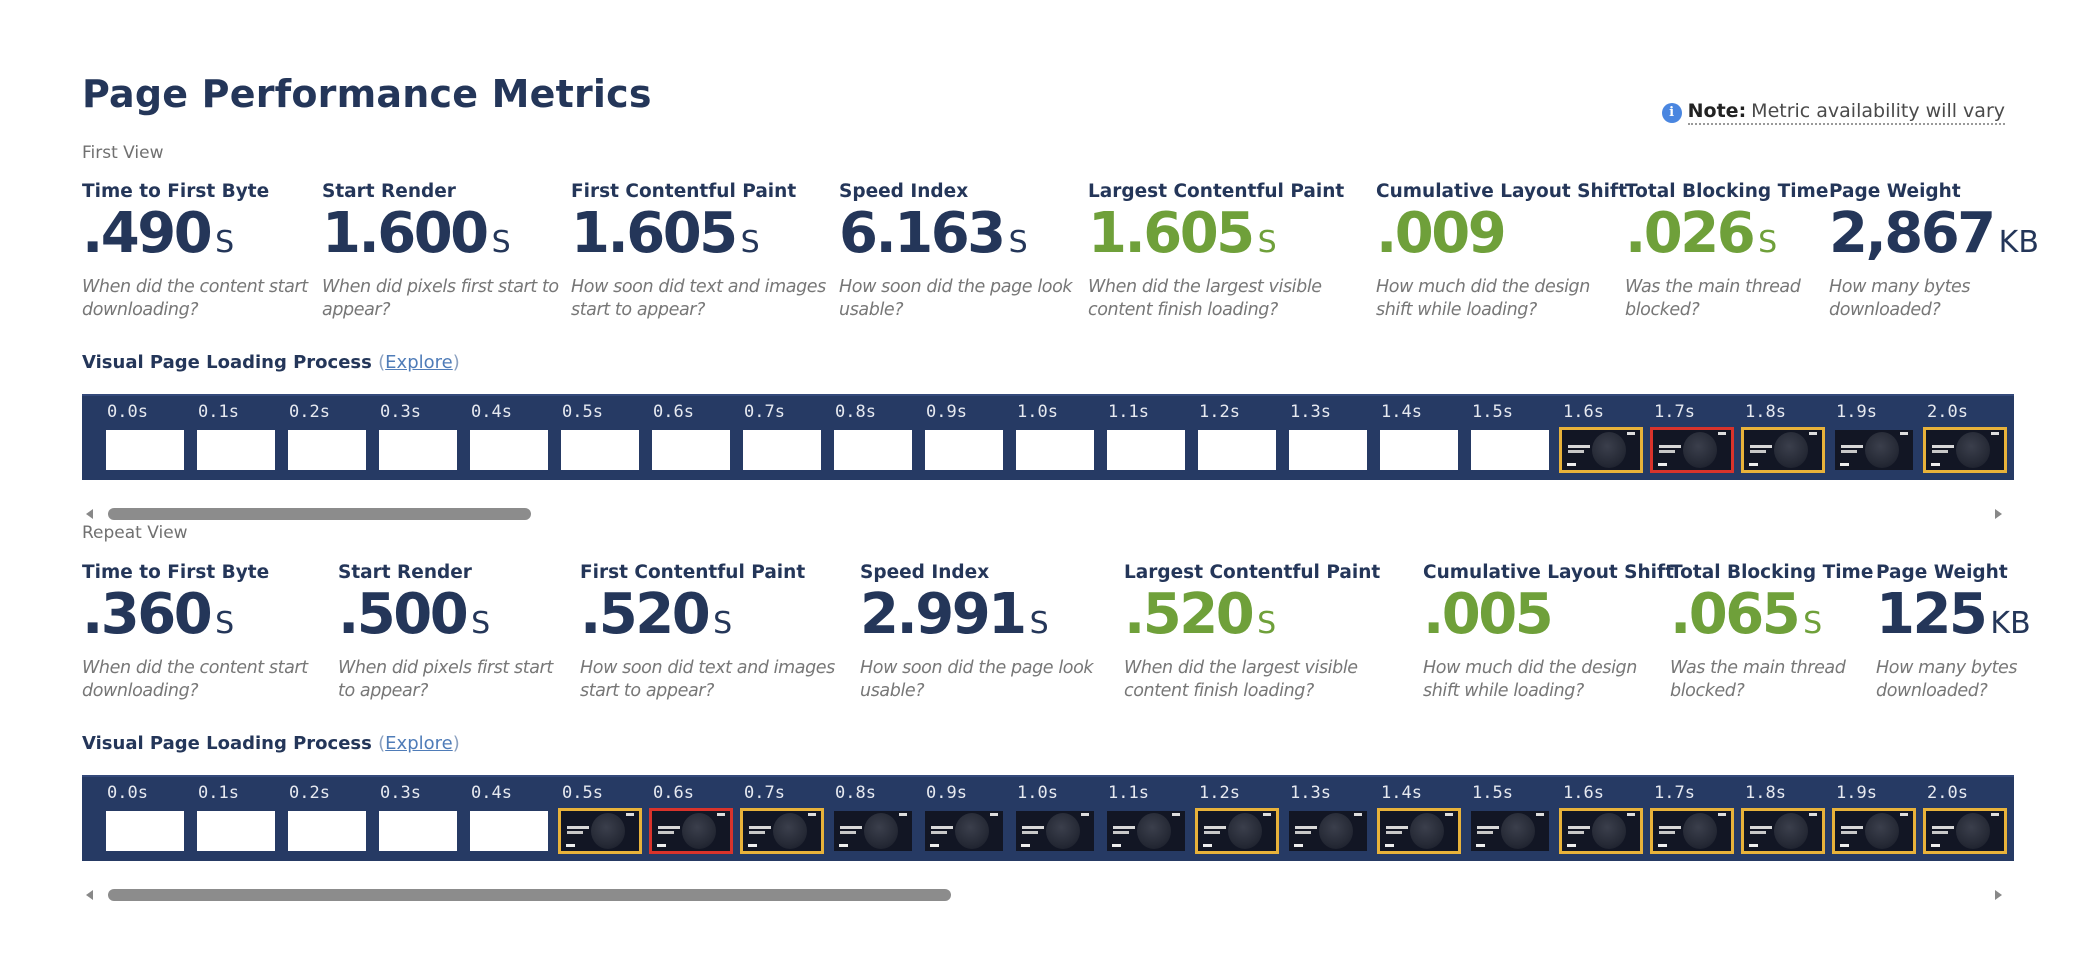 The width and height of the screenshot is (2100, 966). I want to click on repeat-view-filmstrip-scrollbar, so click(1048, 895).